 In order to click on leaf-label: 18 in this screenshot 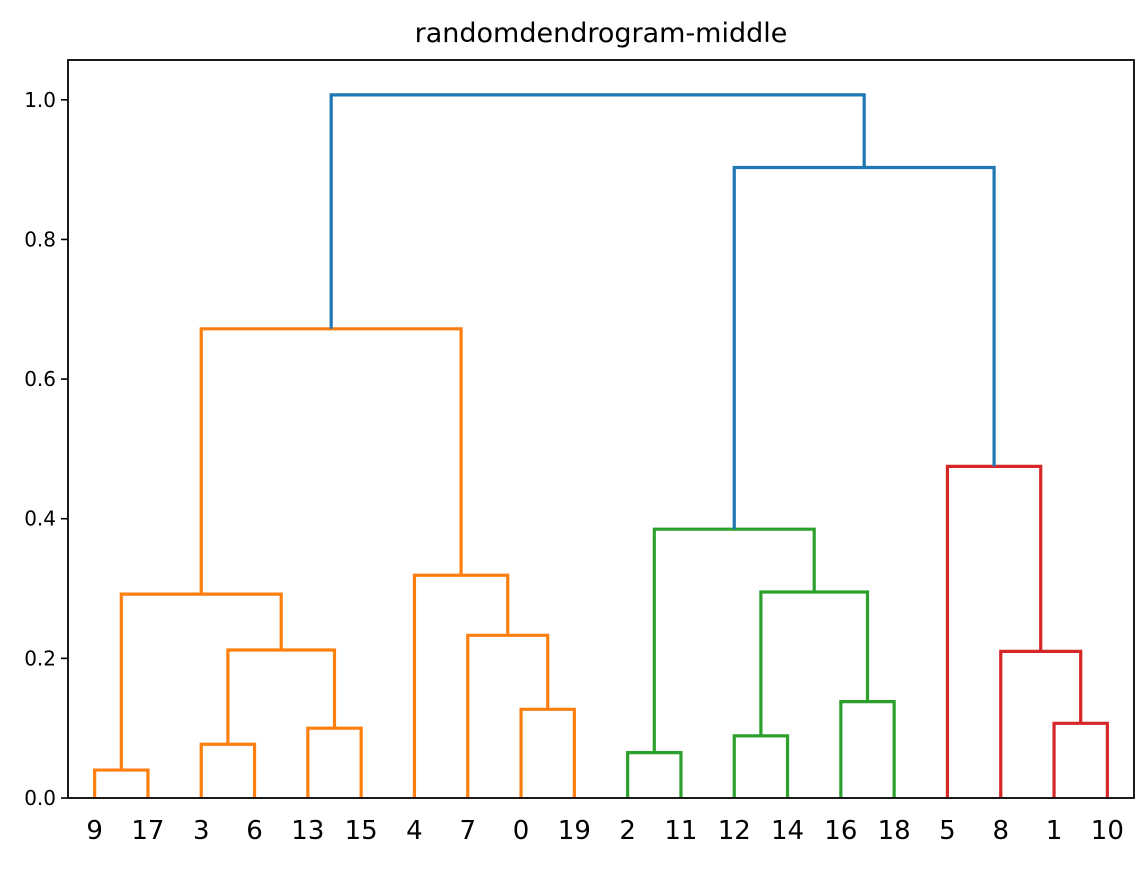, I will do `click(894, 831)`.